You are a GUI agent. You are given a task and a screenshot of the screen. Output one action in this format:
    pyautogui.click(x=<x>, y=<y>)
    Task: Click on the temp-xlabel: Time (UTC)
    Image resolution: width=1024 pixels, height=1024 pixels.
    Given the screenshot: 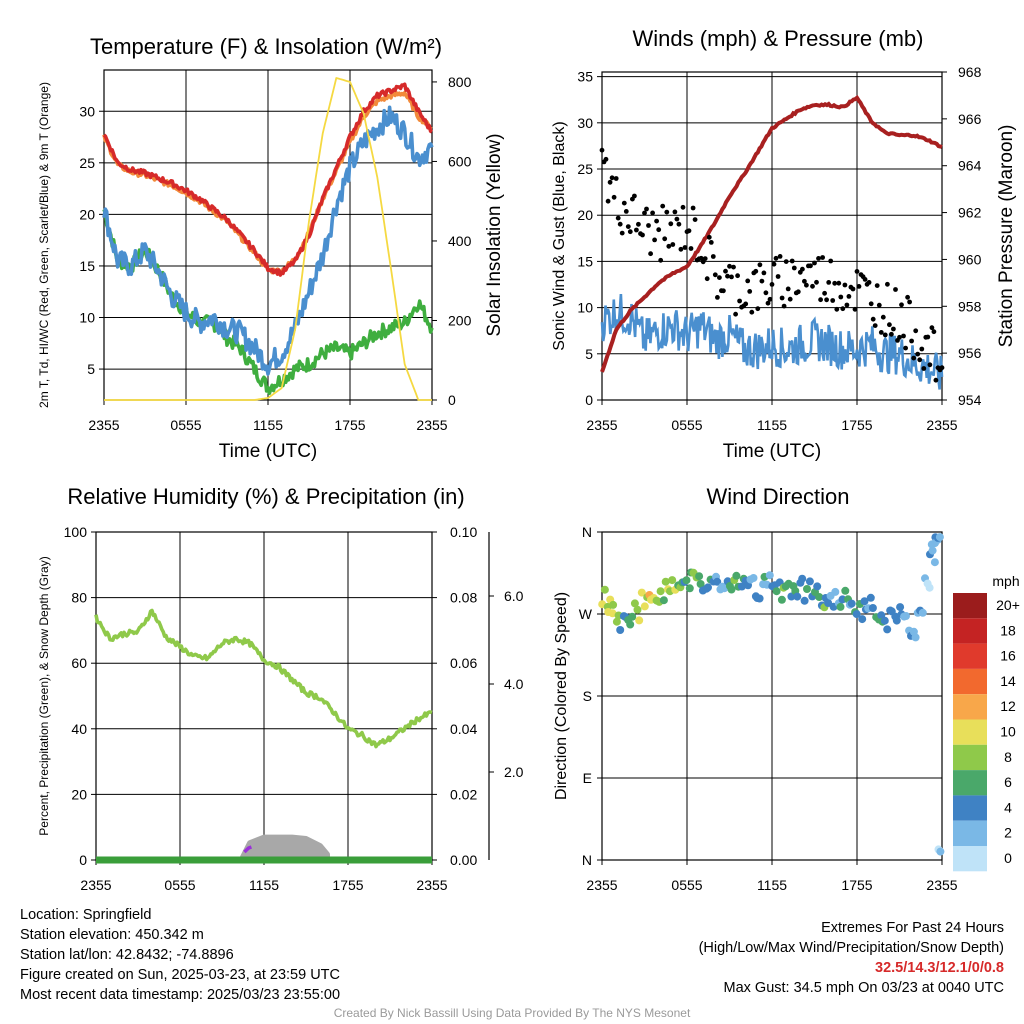 What is the action you would take?
    pyautogui.click(x=268, y=451)
    